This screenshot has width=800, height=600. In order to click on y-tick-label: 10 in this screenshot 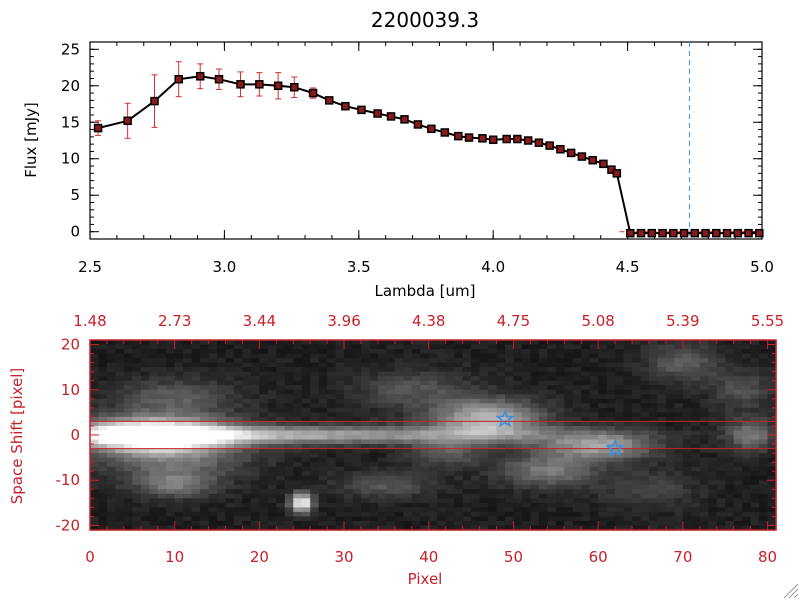, I will do `click(70, 159)`.